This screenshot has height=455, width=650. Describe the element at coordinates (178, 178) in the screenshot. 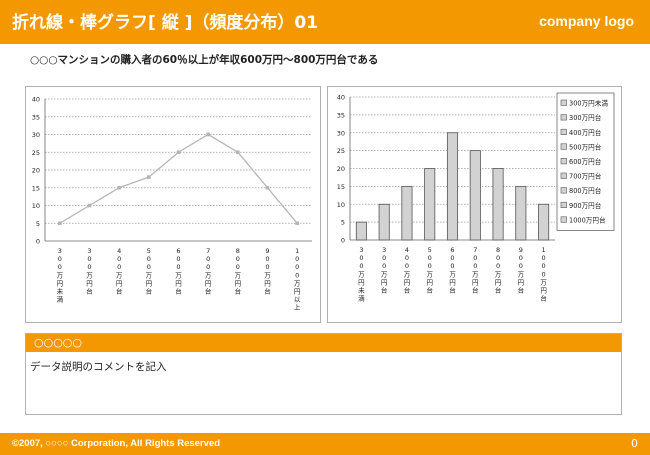

I see `line-series` at that location.